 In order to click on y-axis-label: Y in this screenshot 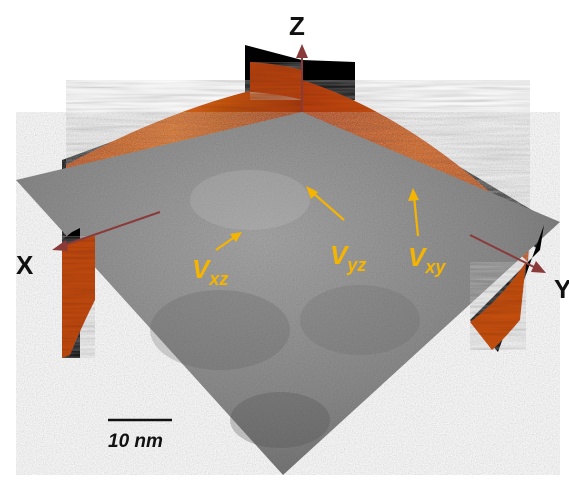, I will do `click(561, 289)`.